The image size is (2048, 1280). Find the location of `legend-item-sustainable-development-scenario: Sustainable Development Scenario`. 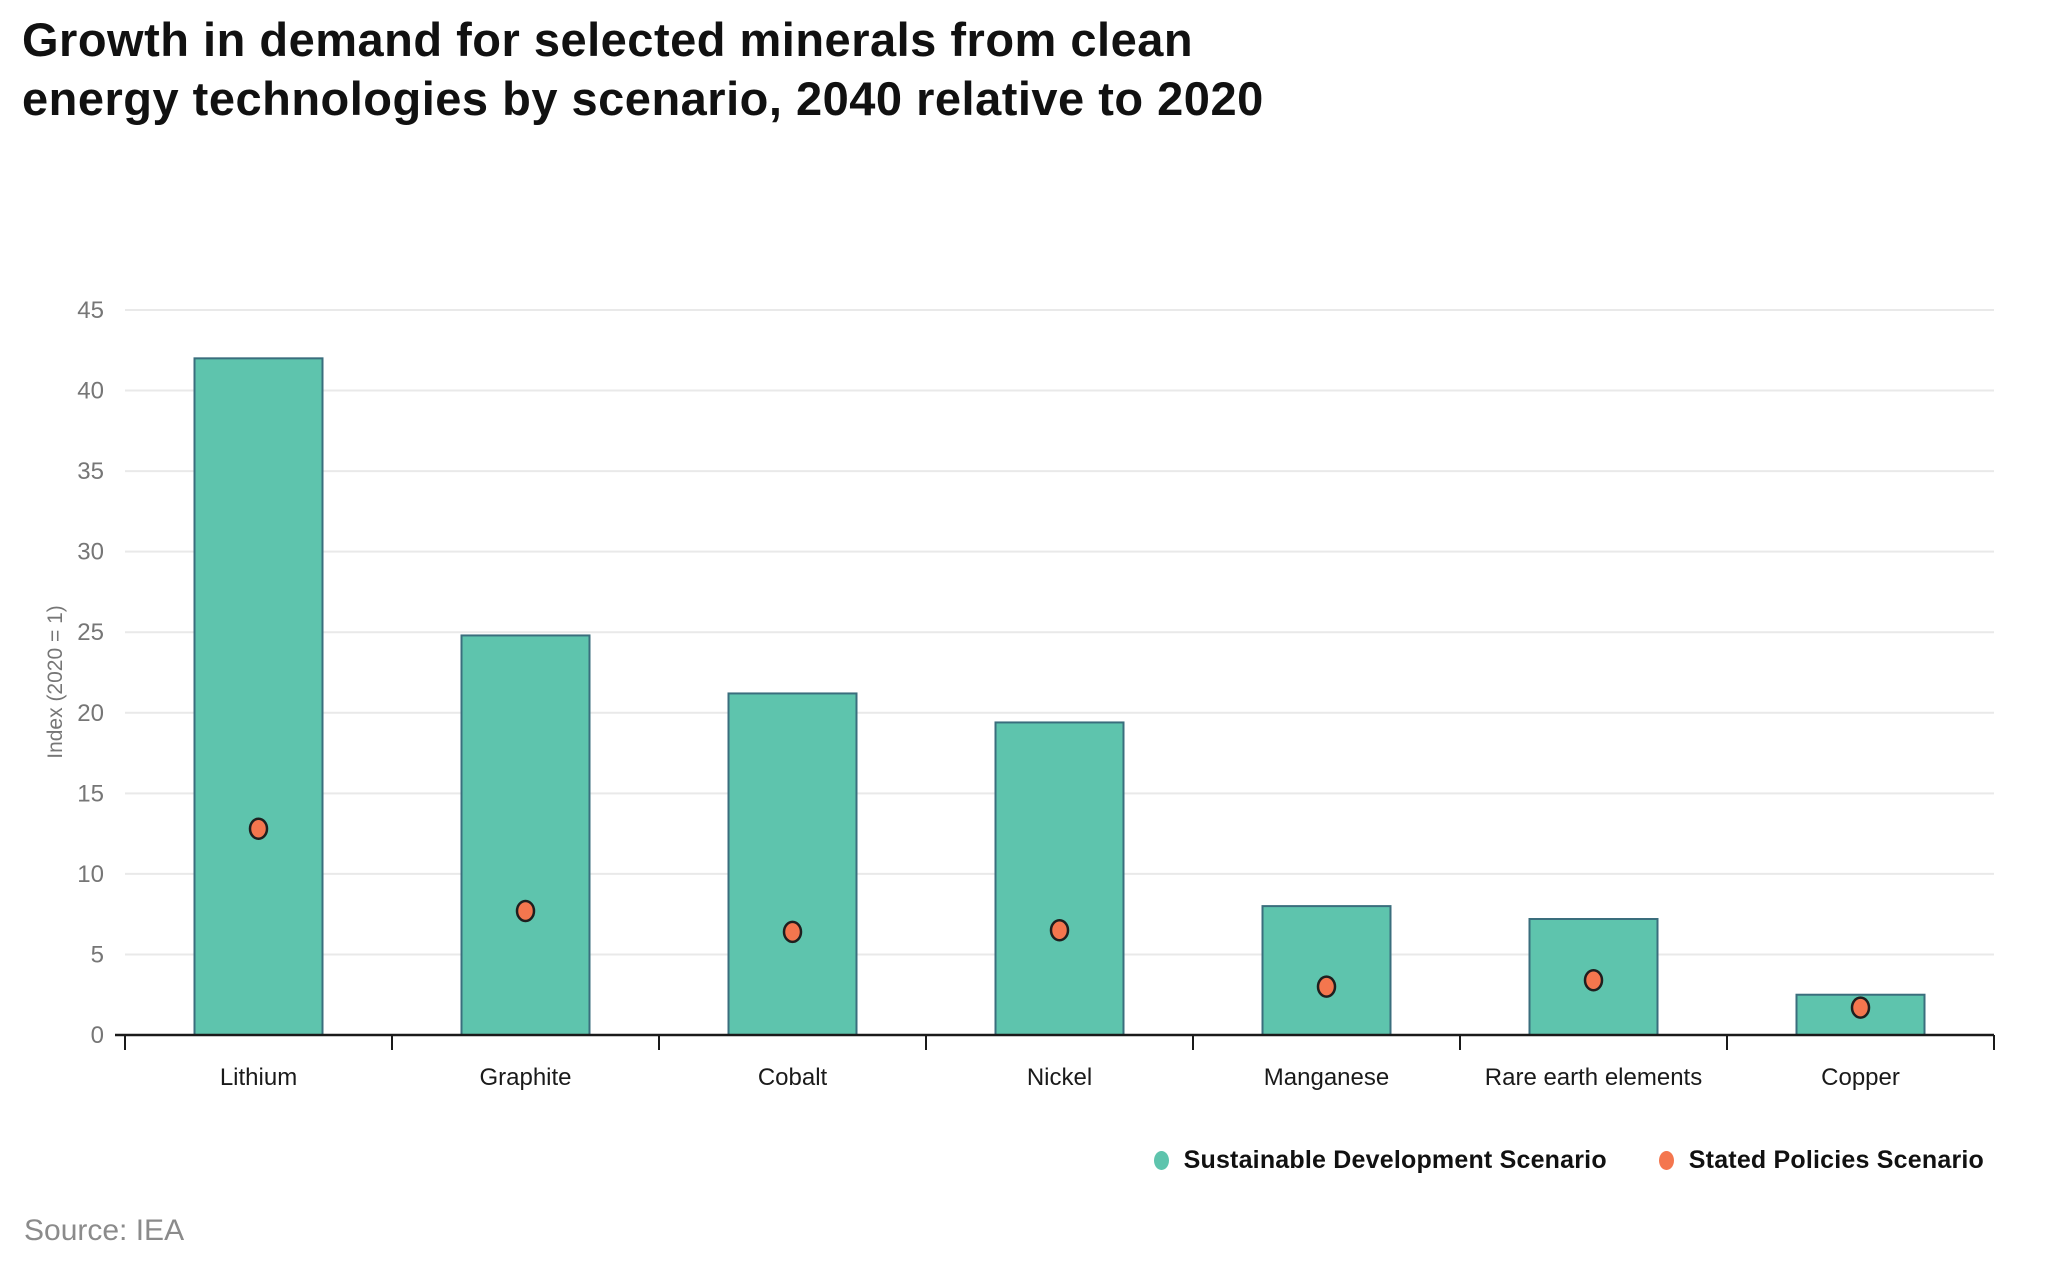

legend-item-sustainable-development-scenario: Sustainable Development Scenario is located at coordinates (1380, 1160).